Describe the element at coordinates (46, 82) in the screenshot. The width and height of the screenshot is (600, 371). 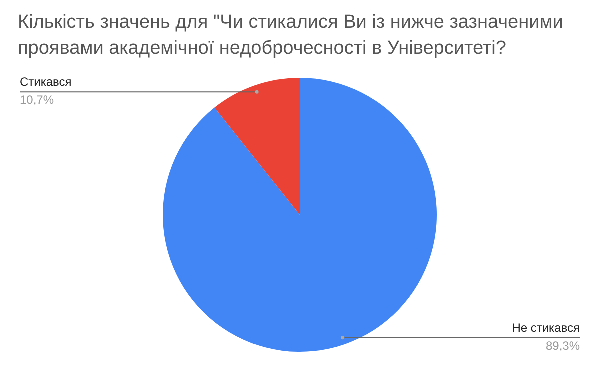
I see `slice-label: Стикався` at that location.